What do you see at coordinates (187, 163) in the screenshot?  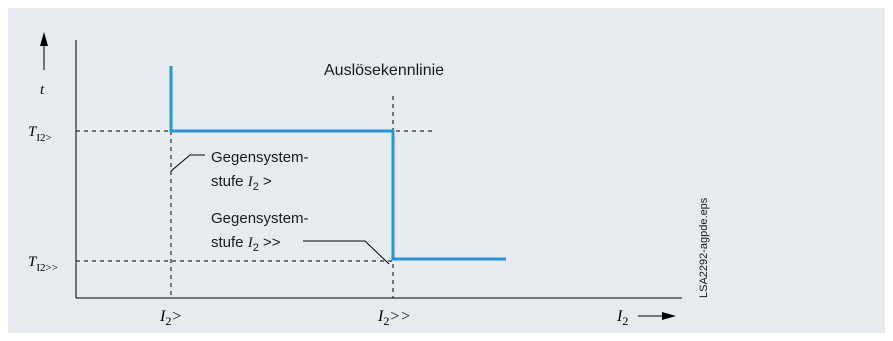 I see `annotation-1-leader` at bounding box center [187, 163].